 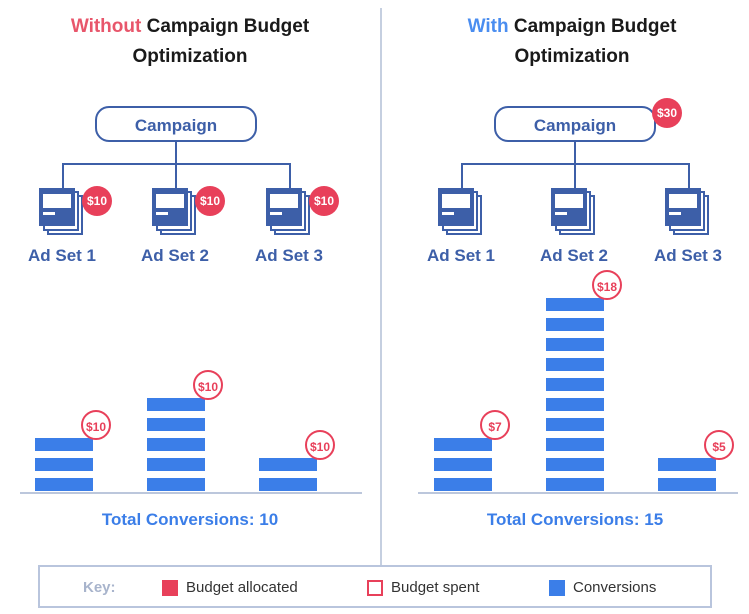 I want to click on legend-budget-spent-swatch, so click(x=375, y=588).